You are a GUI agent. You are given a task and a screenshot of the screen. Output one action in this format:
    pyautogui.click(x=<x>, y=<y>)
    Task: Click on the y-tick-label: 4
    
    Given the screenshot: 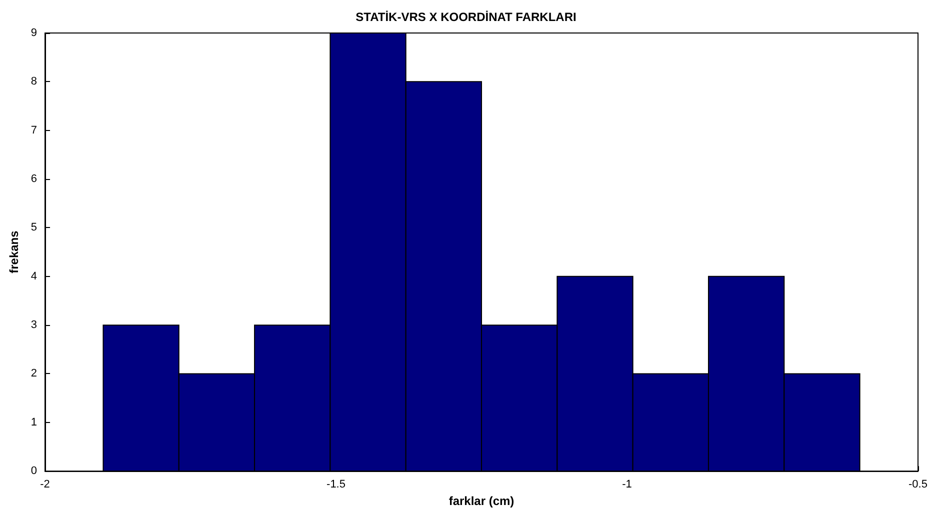 What is the action you would take?
    pyautogui.click(x=34, y=276)
    